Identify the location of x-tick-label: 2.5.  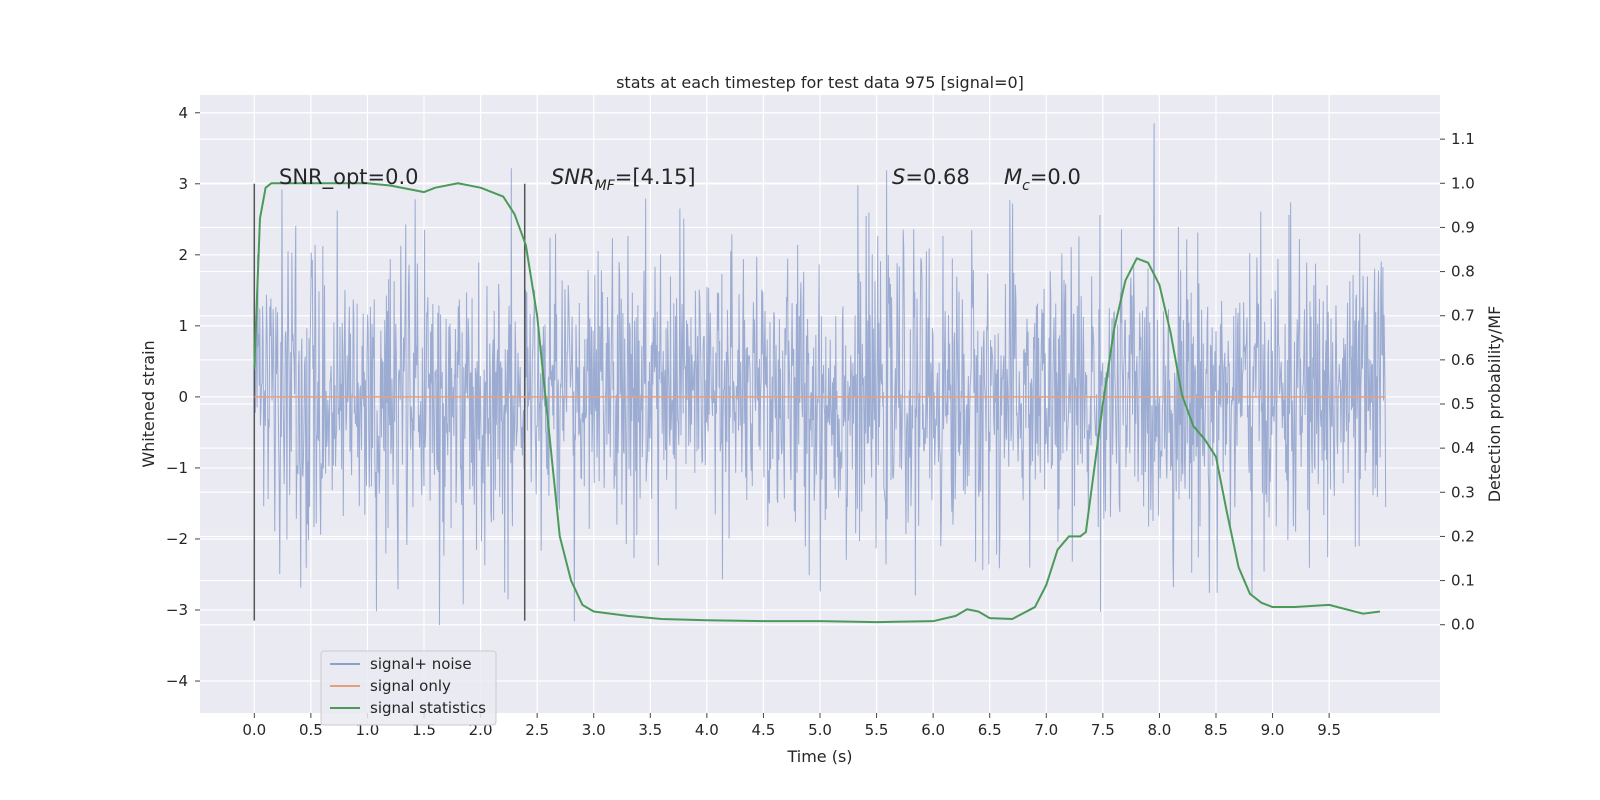
(537, 730).